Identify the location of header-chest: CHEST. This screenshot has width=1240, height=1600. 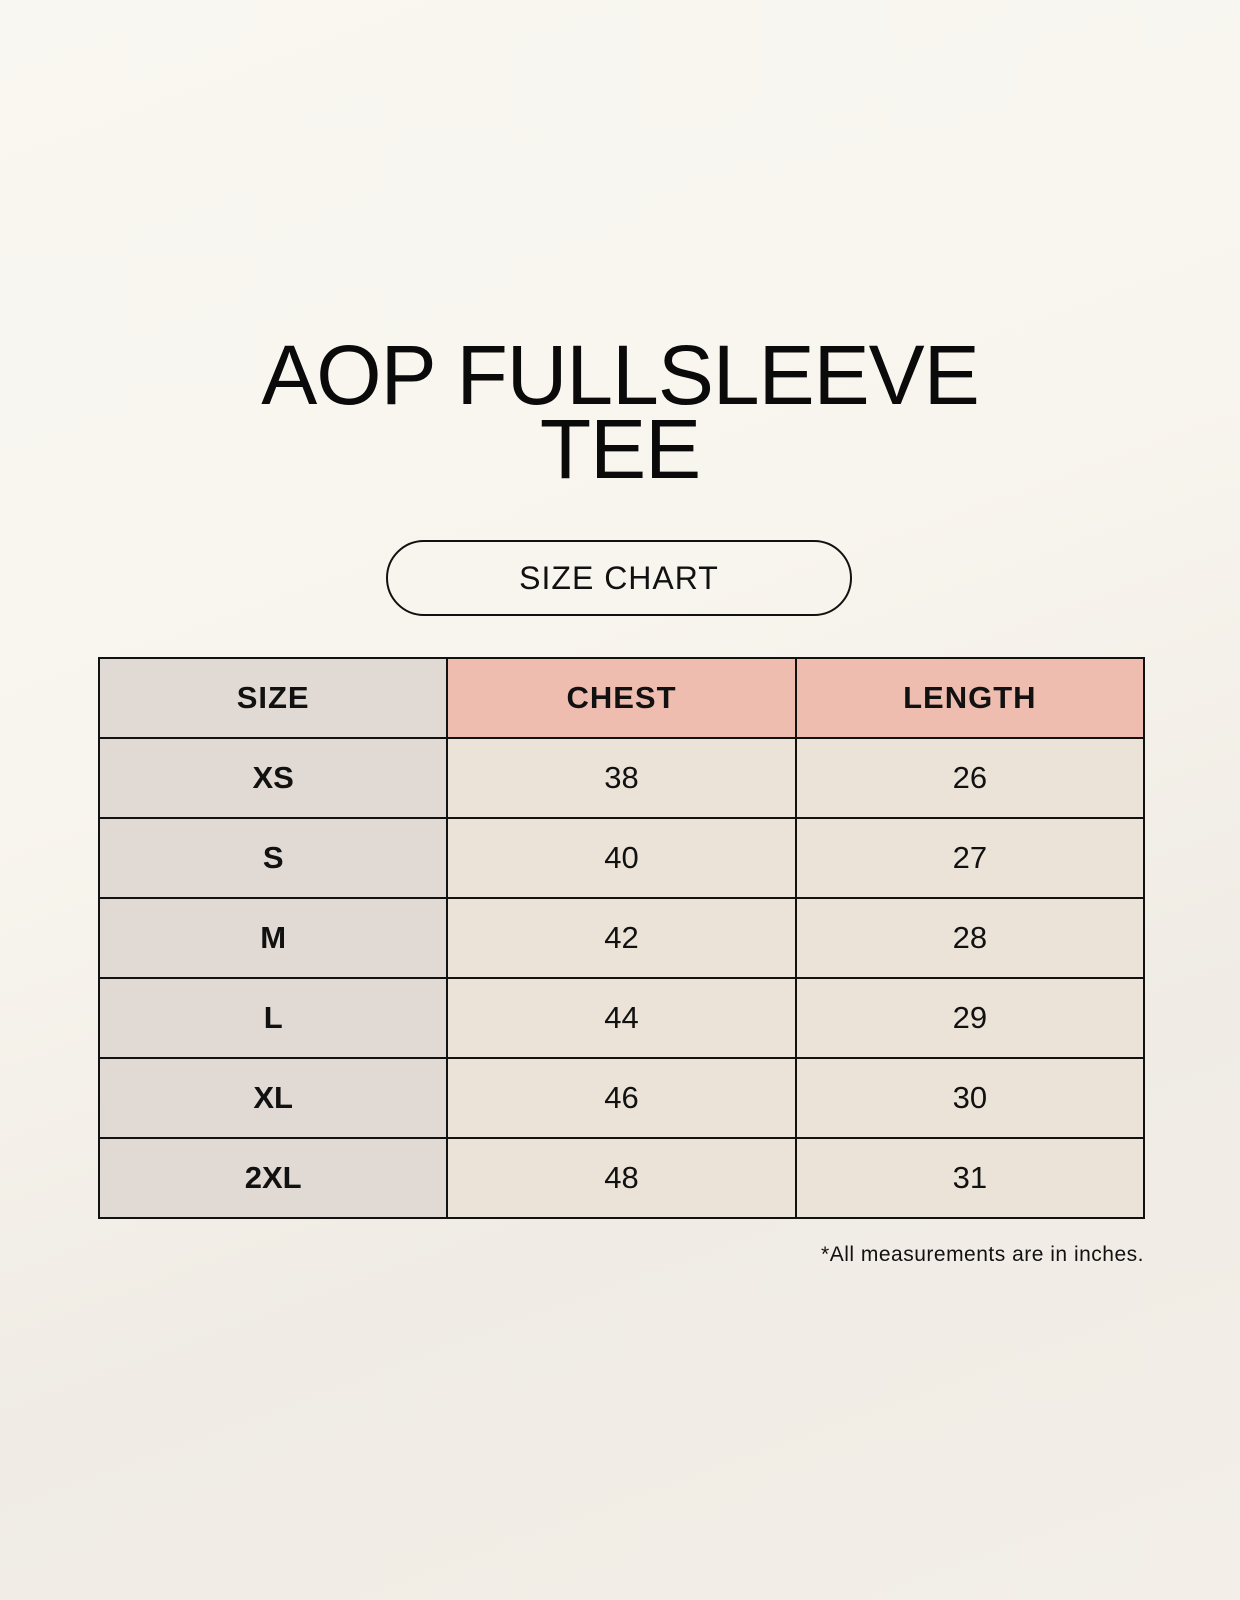
(621, 698).